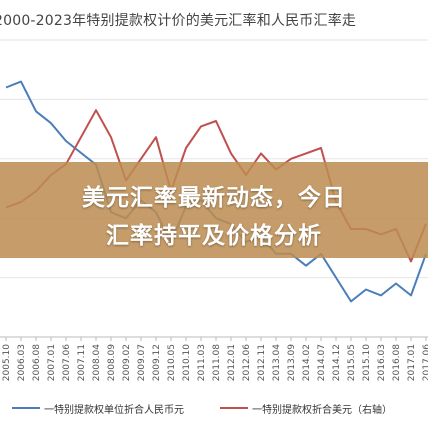 The width and height of the screenshot is (428, 428). What do you see at coordinates (217, 362) in the screenshot?
I see `x-tick-label: 2011.08` at bounding box center [217, 362].